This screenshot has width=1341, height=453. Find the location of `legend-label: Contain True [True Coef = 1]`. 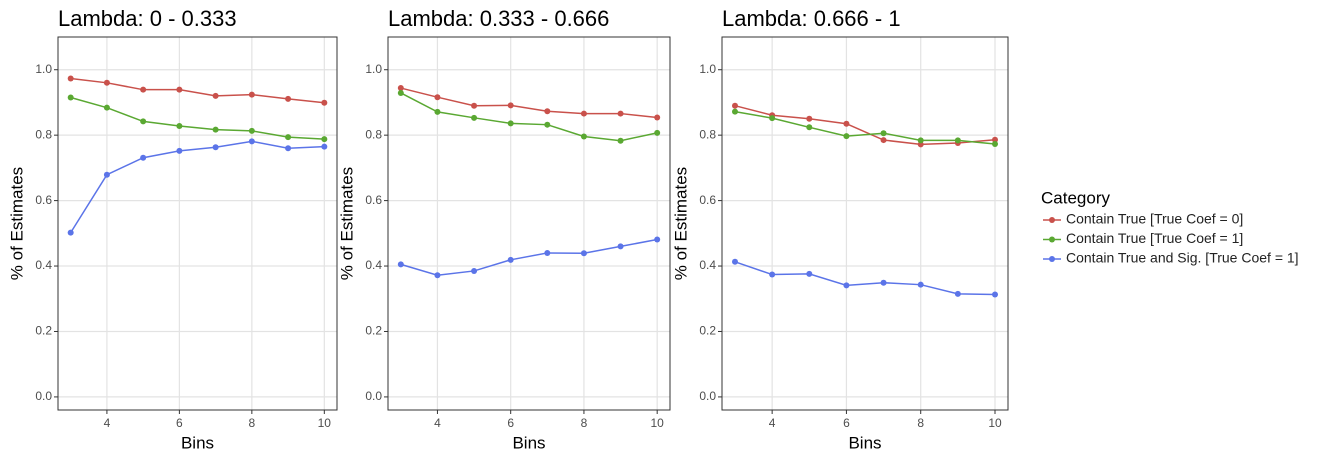

legend-label: Contain True [True Coef = 1] is located at coordinates (1154, 238).